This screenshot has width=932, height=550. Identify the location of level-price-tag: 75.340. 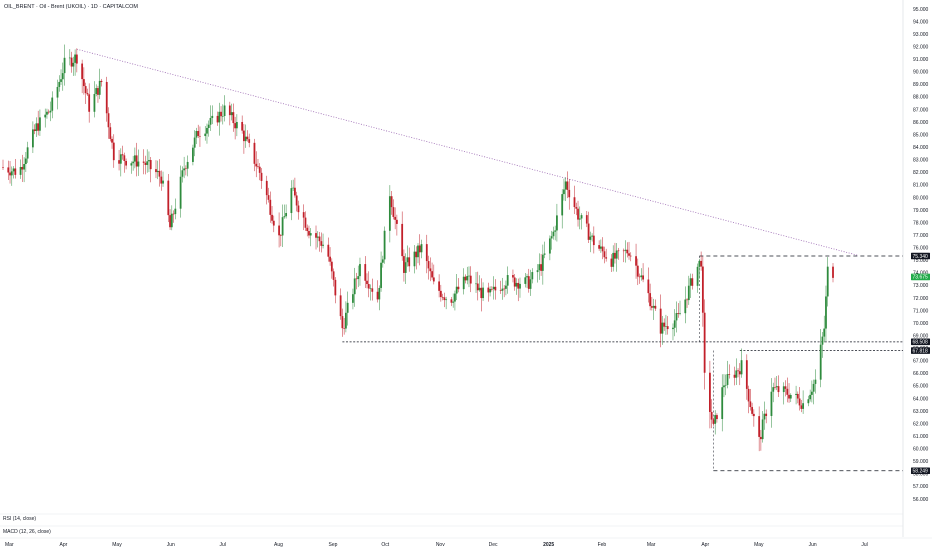
(920, 256).